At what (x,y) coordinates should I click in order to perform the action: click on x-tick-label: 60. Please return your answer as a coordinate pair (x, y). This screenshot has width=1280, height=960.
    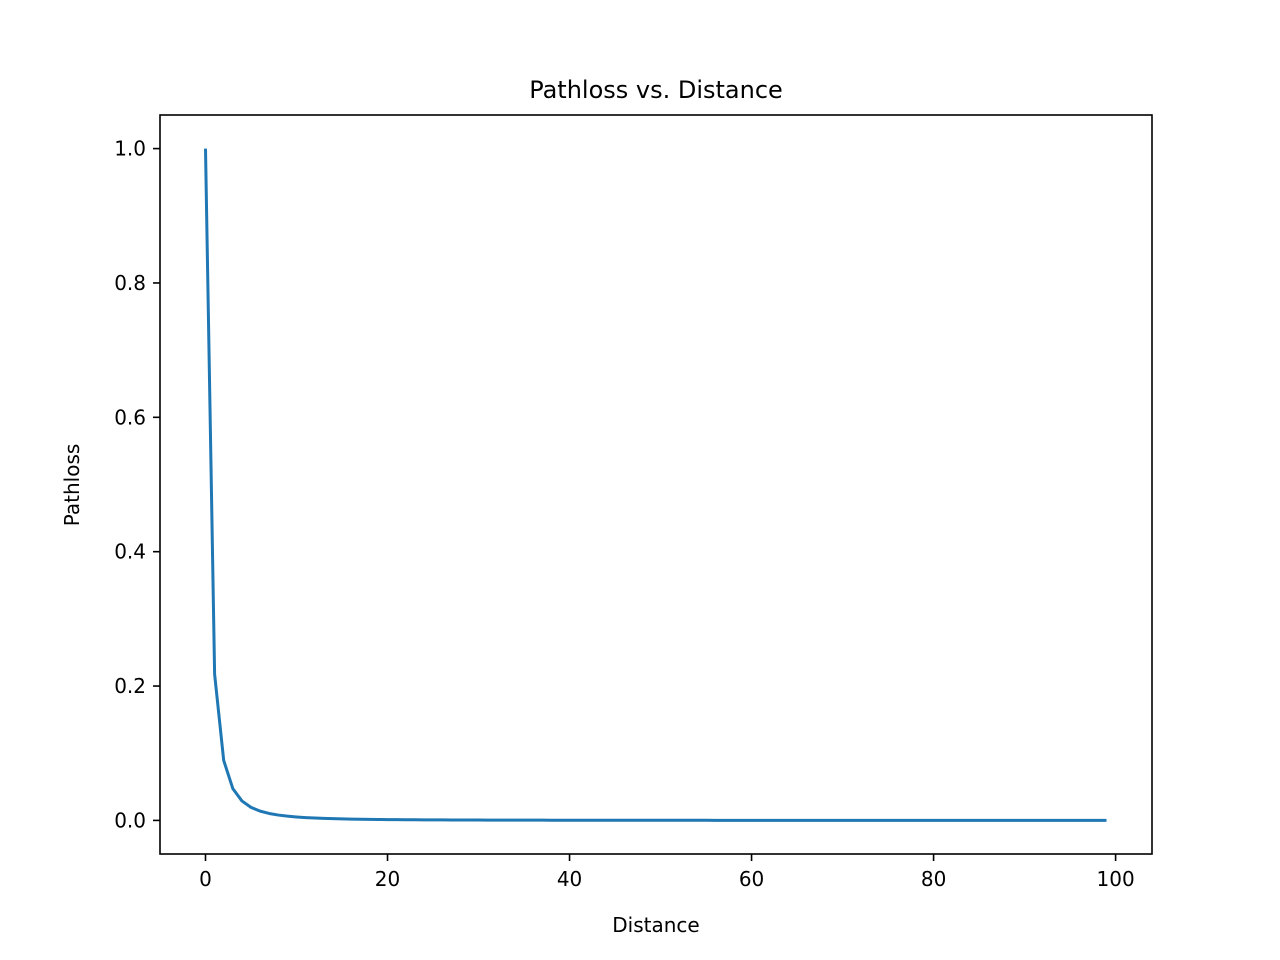
    Looking at the image, I should click on (751, 879).